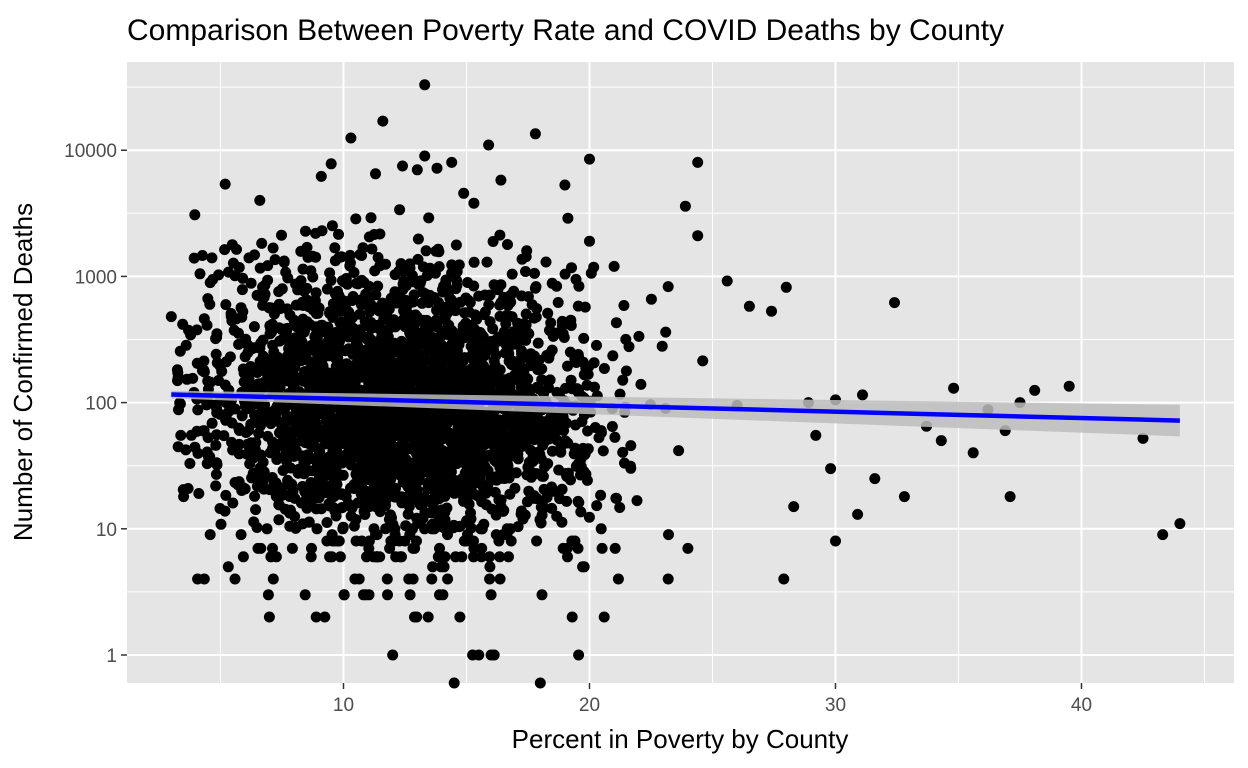 The height and width of the screenshot is (768, 1248). Describe the element at coordinates (514, 344) in the screenshot. I see `data-point-2059` at that location.